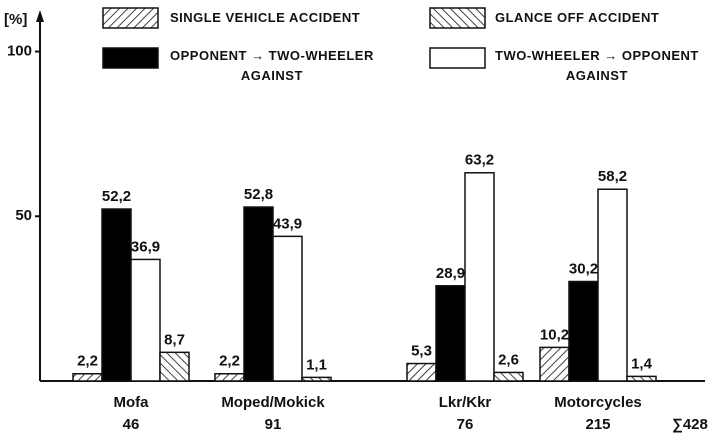 The image size is (725, 435). I want to click on data-label: 36,9, so click(145, 246).